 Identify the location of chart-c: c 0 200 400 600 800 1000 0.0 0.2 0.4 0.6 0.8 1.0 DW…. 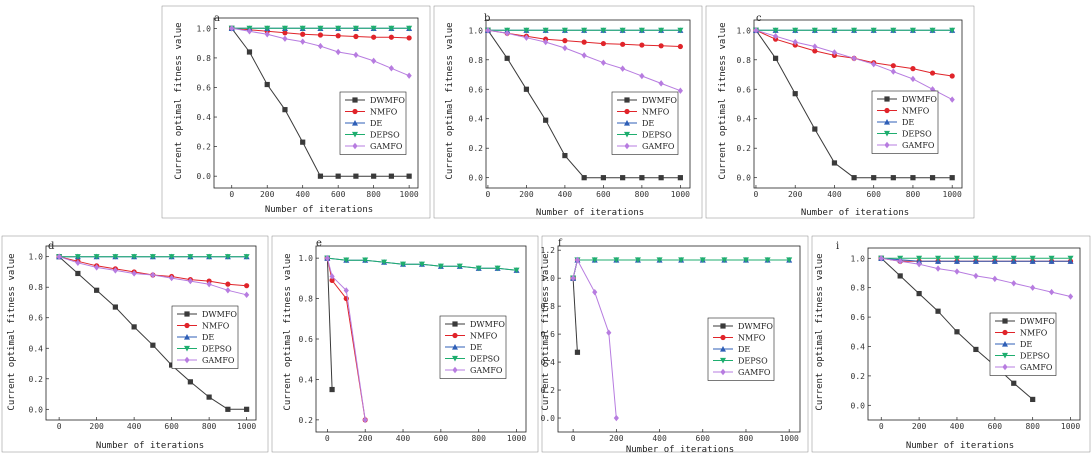
(840, 112).